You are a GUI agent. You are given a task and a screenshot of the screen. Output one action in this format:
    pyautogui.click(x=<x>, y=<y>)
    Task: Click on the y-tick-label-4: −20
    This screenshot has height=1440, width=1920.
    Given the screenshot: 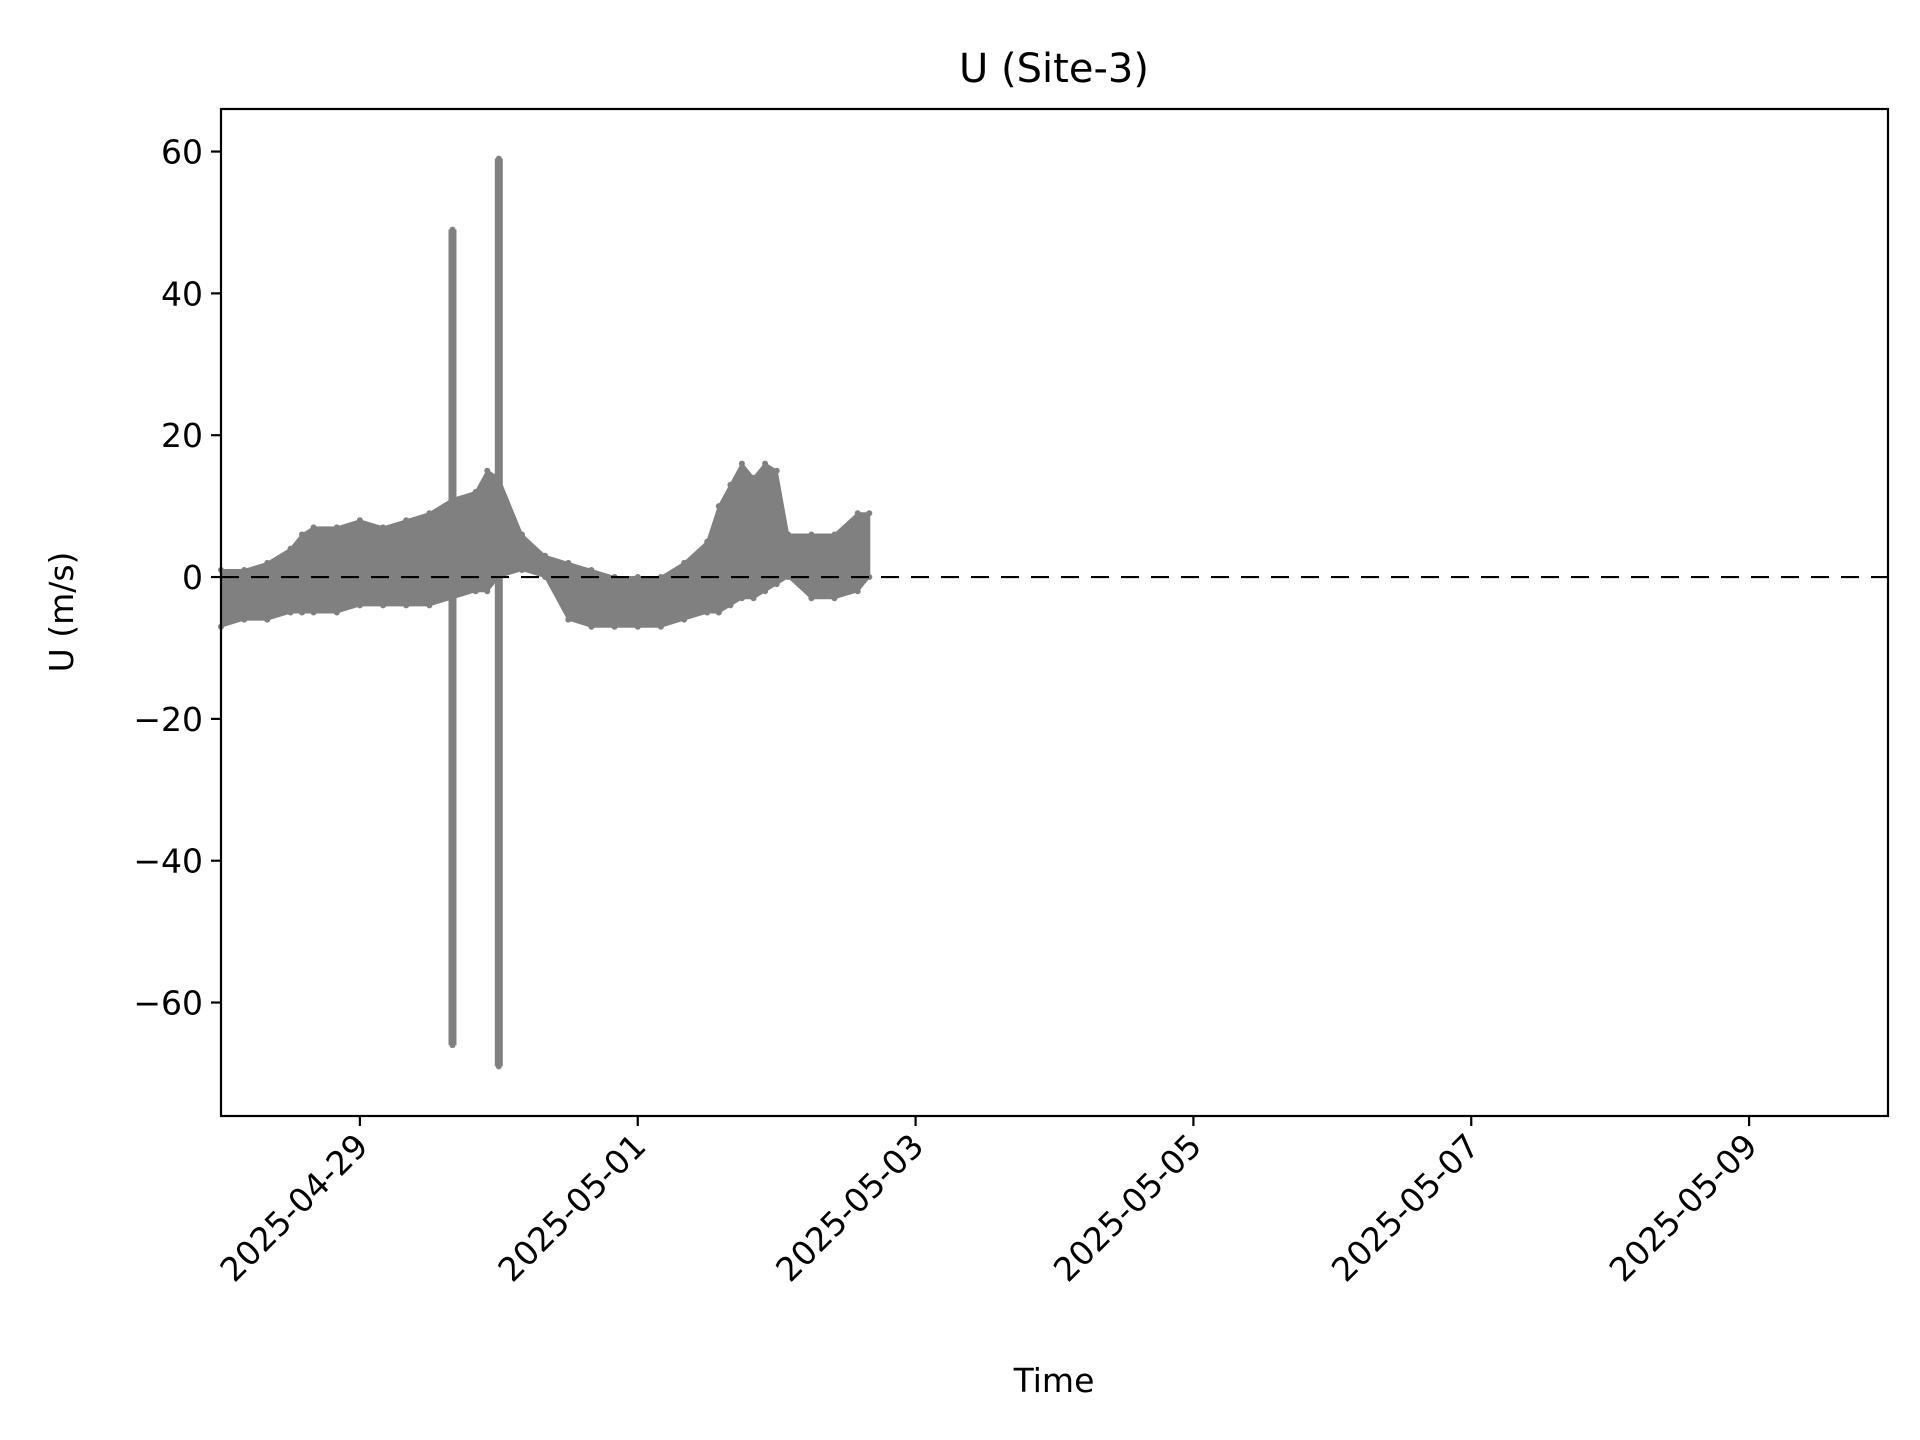 What is the action you would take?
    pyautogui.click(x=168, y=719)
    